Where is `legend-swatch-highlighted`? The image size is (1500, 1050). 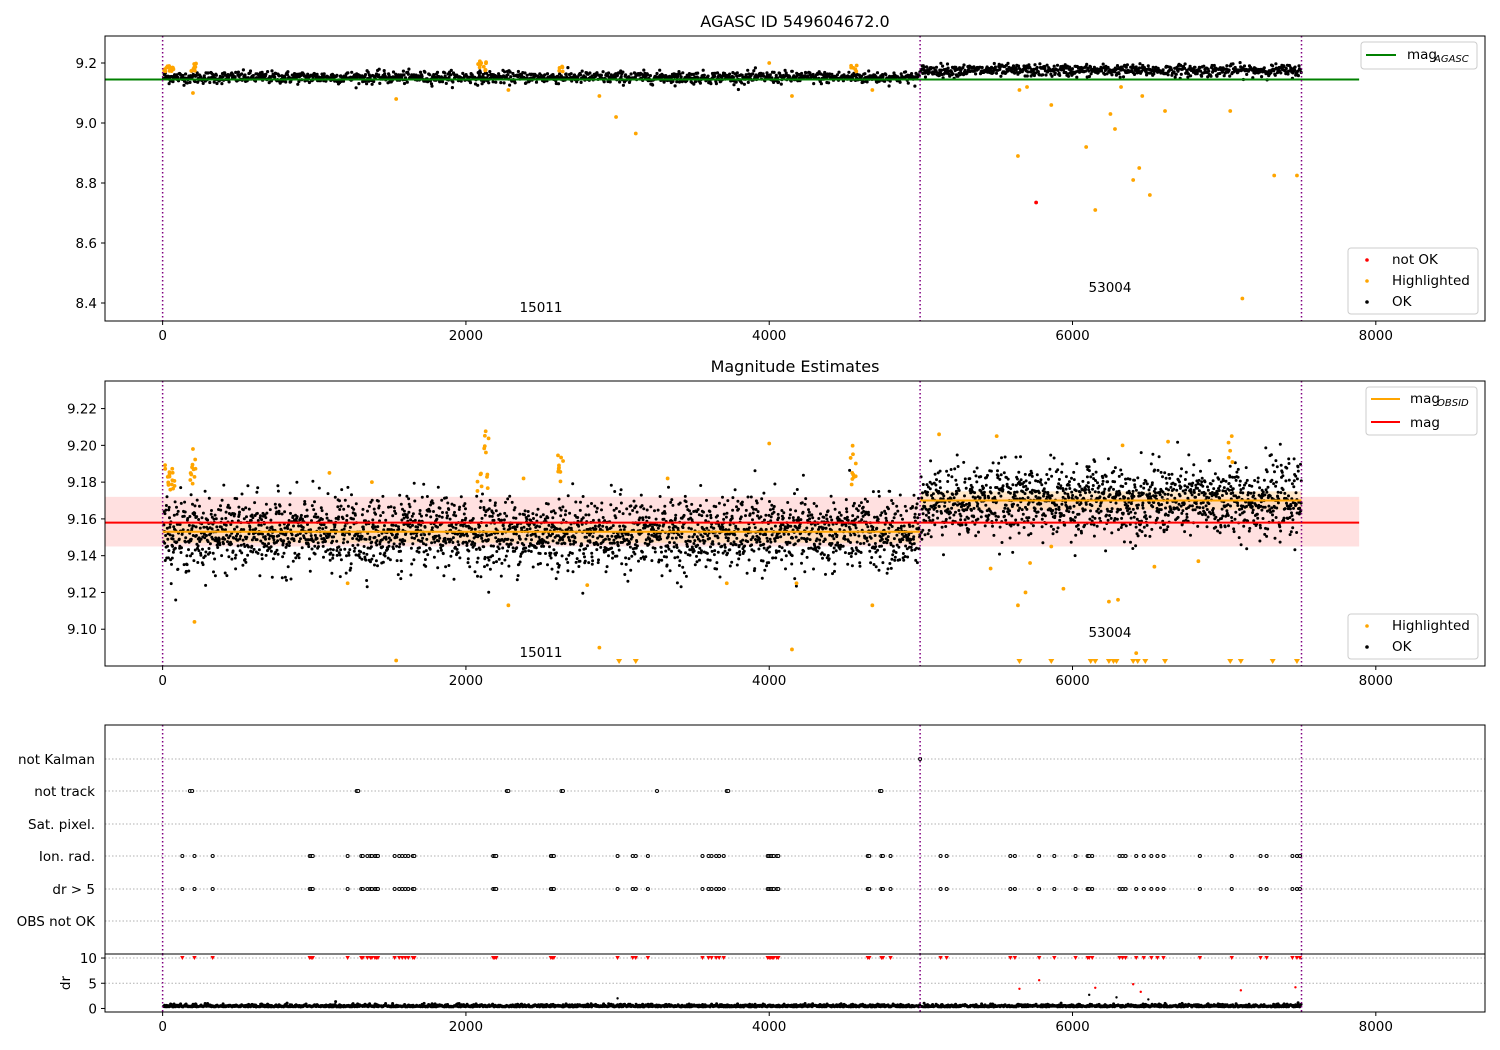 legend-swatch-highlighted is located at coordinates (1367, 281).